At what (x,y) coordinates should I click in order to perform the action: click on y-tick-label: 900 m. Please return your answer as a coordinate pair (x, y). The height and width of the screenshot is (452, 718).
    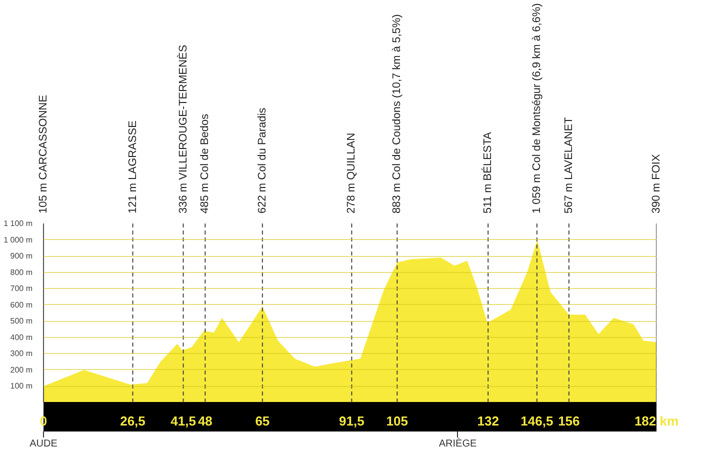
    Looking at the image, I should click on (21, 256).